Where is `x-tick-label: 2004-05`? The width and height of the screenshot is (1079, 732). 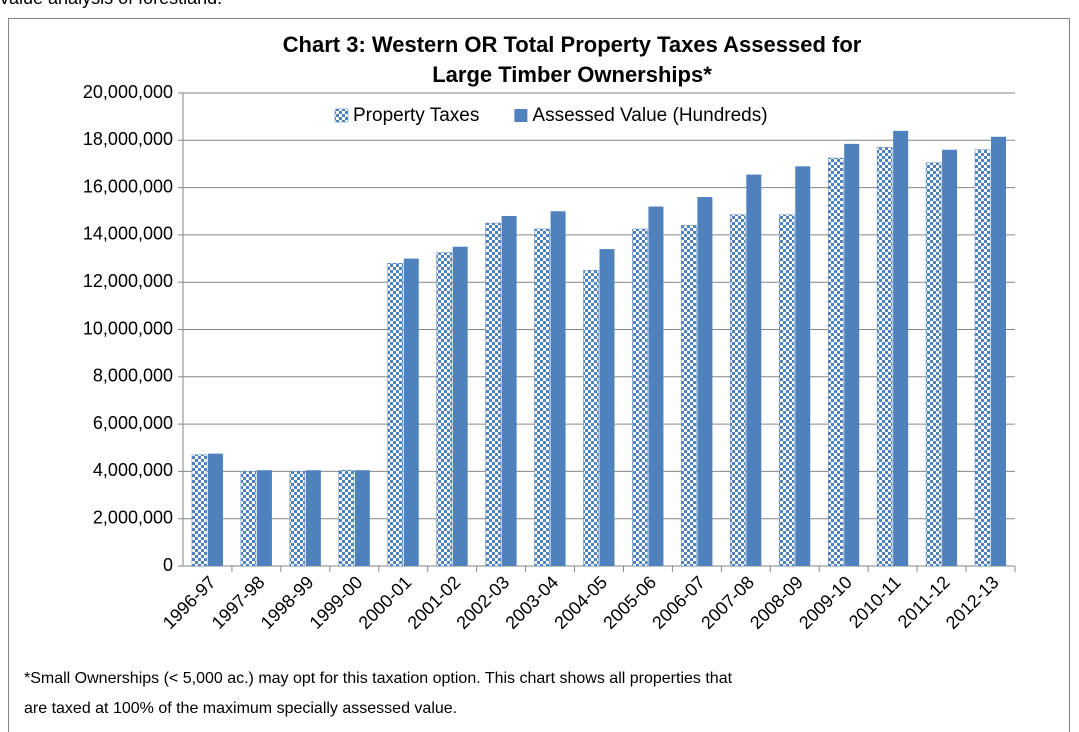
x-tick-label: 2004-05 is located at coordinates (580, 602).